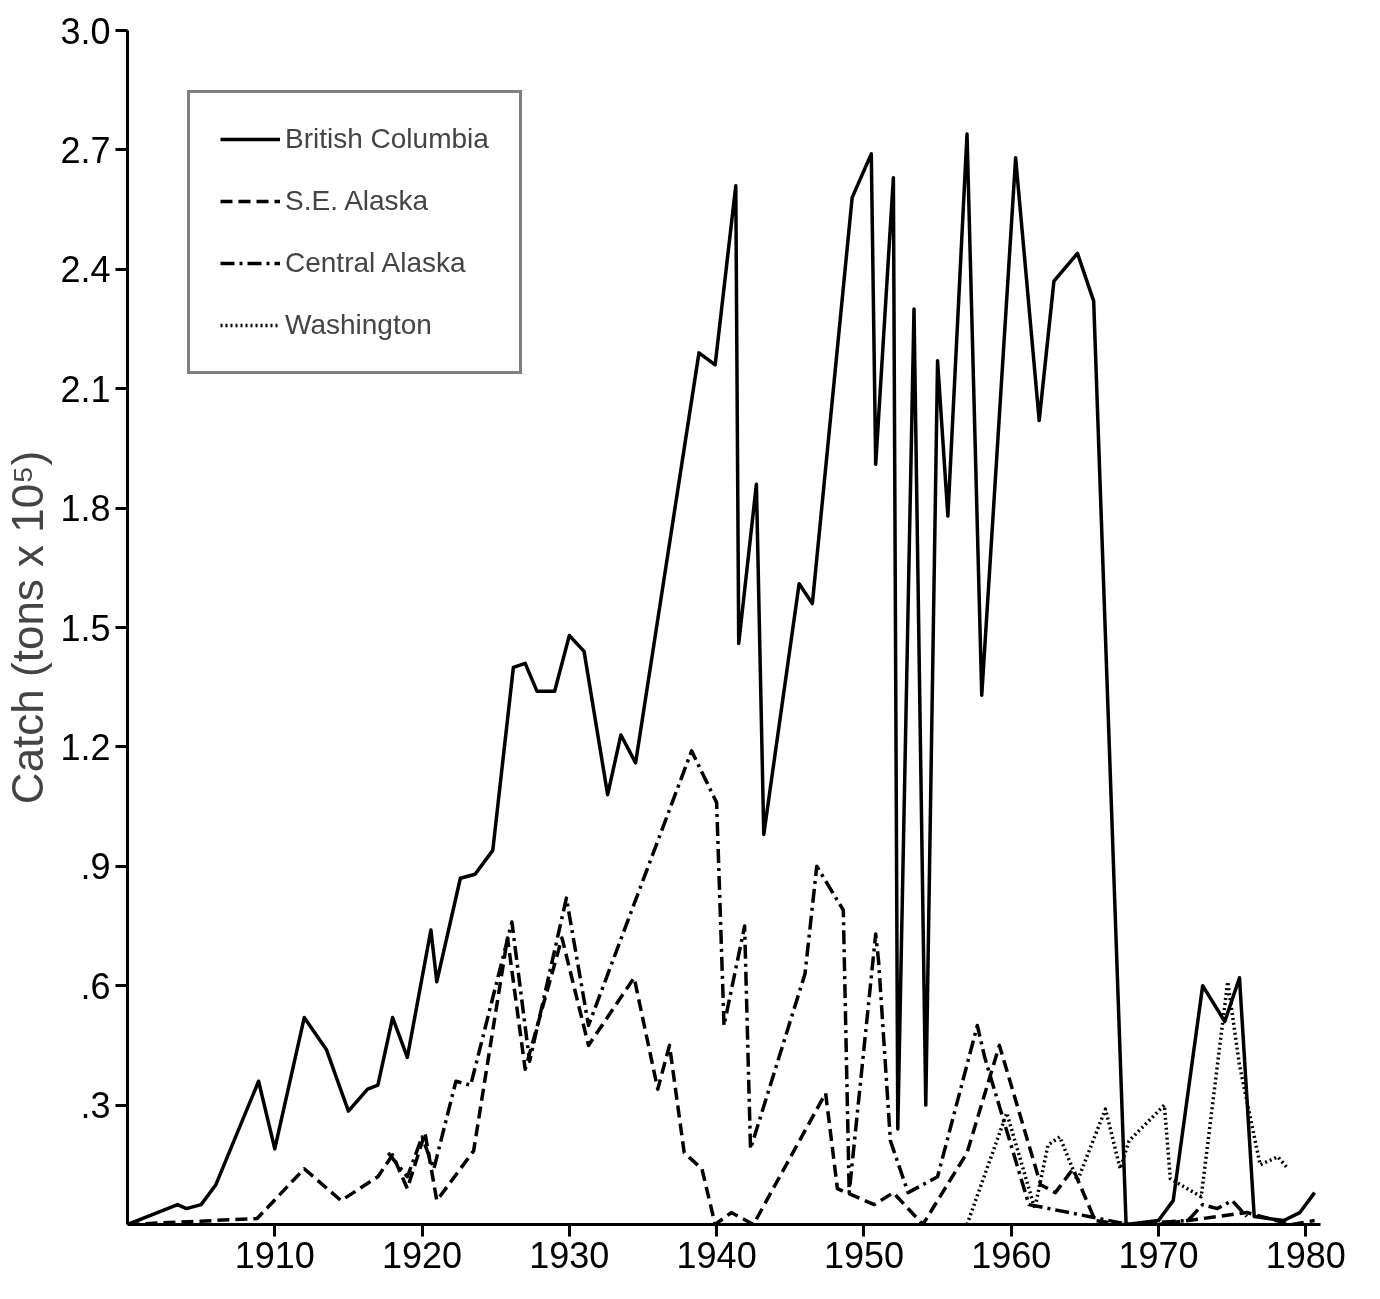 The width and height of the screenshot is (1380, 1299). What do you see at coordinates (28, 627) in the screenshot?
I see `y-axis-title: Catch (tons x 10⁵)` at bounding box center [28, 627].